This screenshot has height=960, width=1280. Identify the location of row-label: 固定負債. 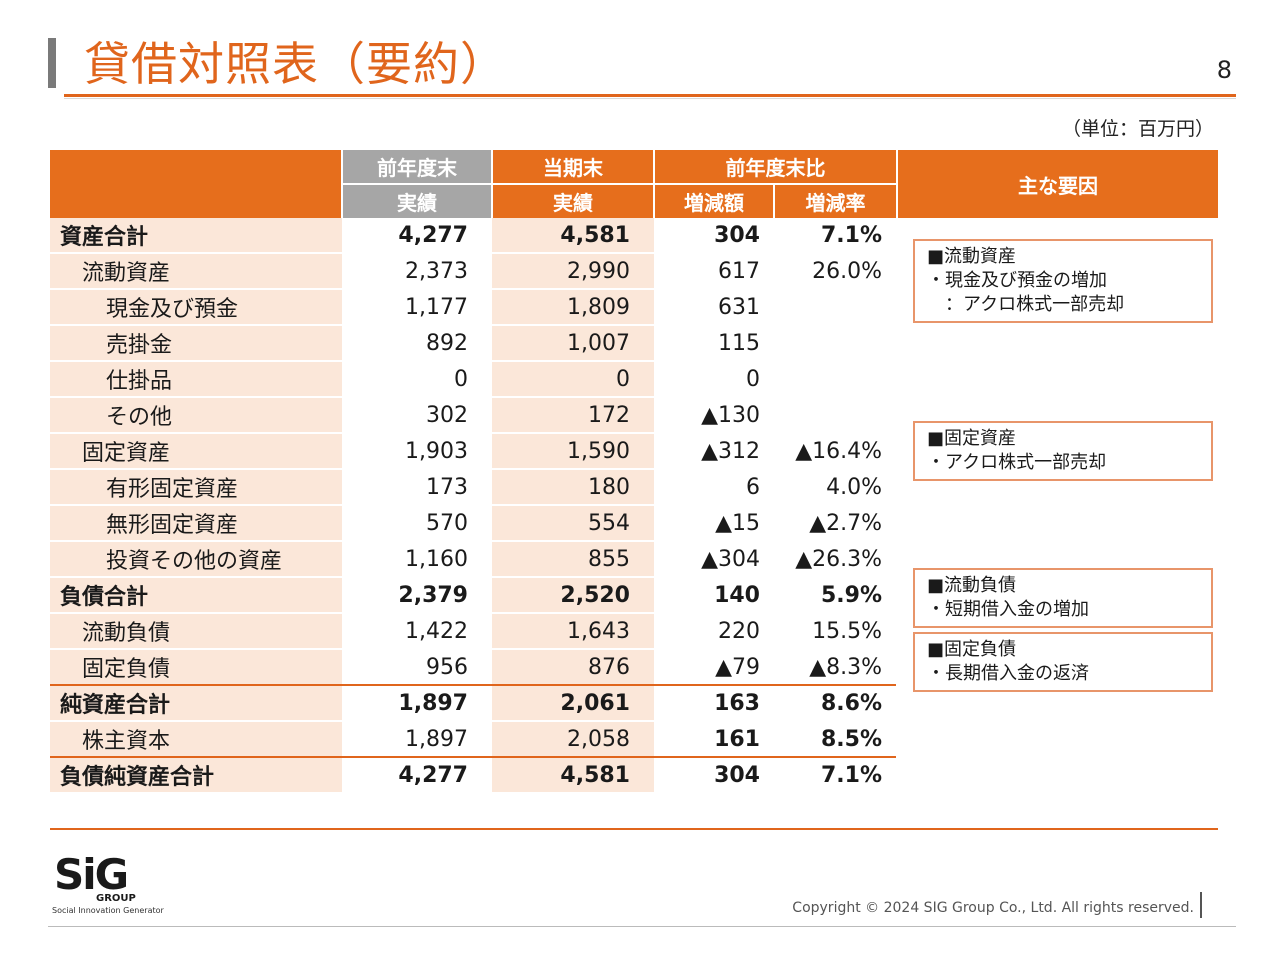
(196, 667).